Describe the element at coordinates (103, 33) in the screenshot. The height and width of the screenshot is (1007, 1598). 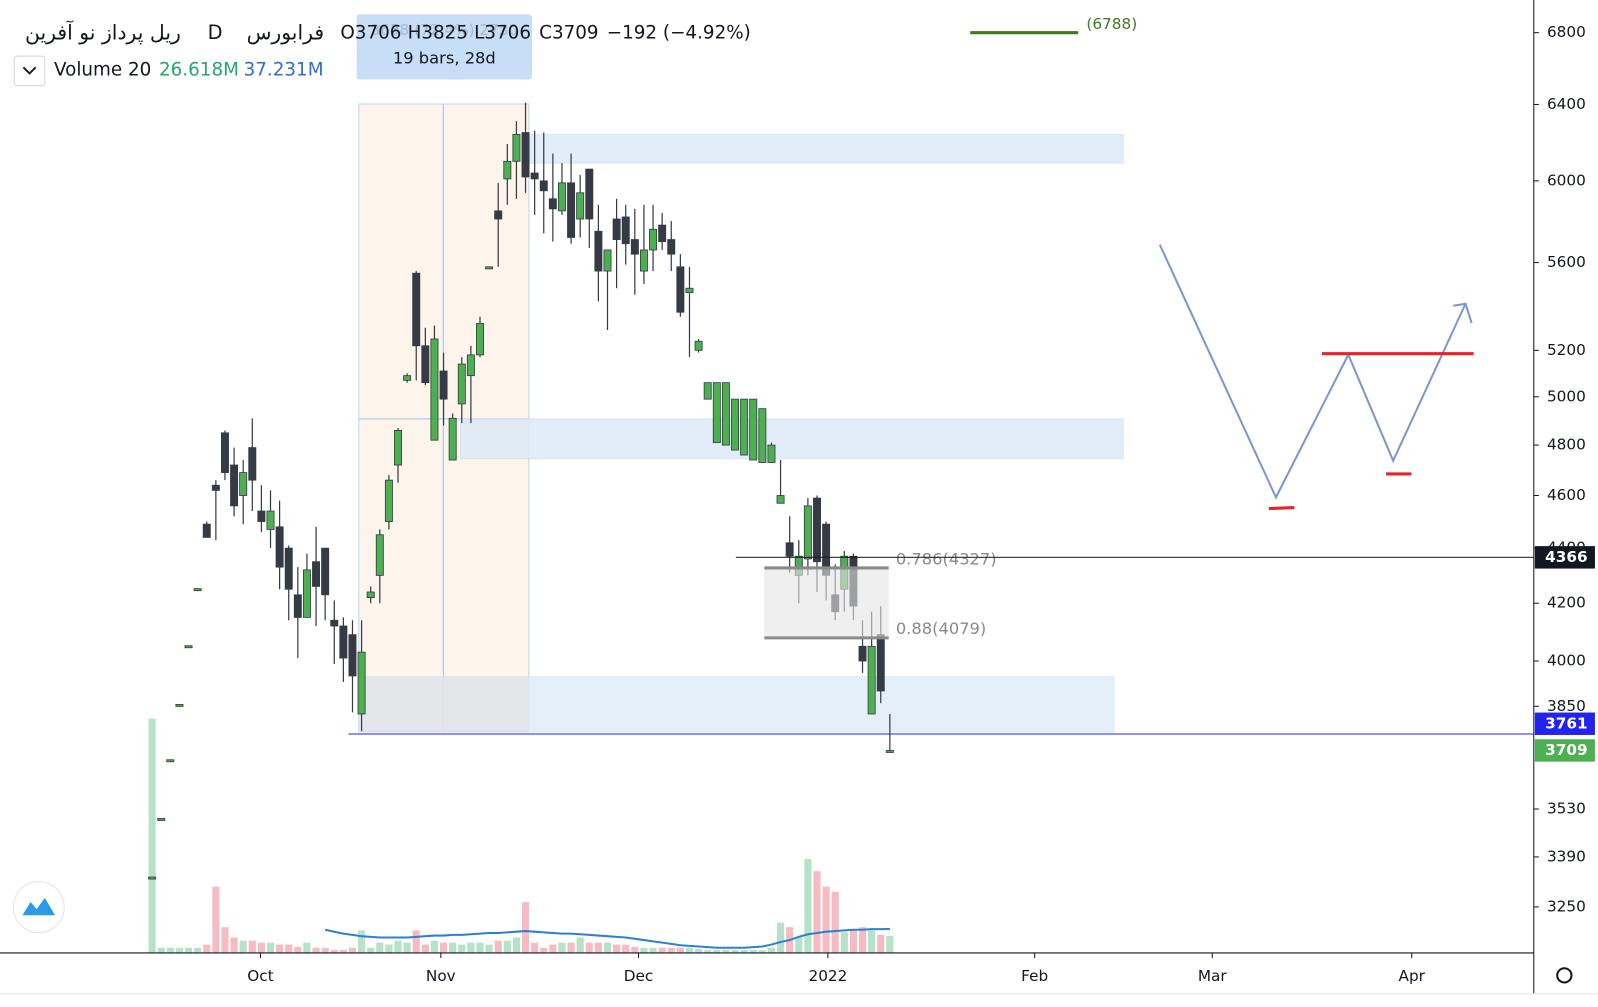
I see `symbol: ریل پرداز نو آفرین` at that location.